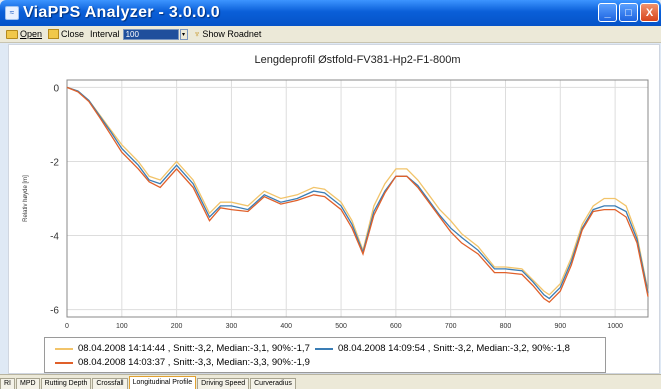 This screenshot has width=661, height=389. I want to click on roadnet-icon: ♆, so click(197, 34).